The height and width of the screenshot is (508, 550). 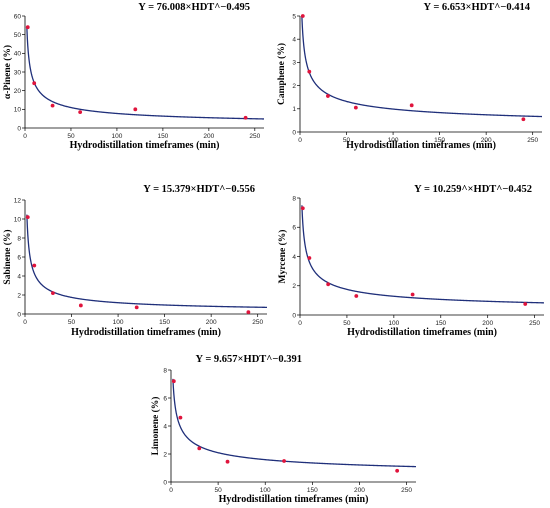 What do you see at coordinates (18, 72) in the screenshot?
I see `y-tick-label: 30` at bounding box center [18, 72].